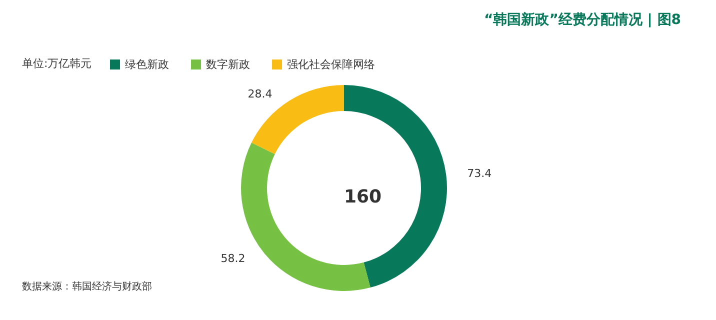  I want to click on text: 160, so click(363, 197).